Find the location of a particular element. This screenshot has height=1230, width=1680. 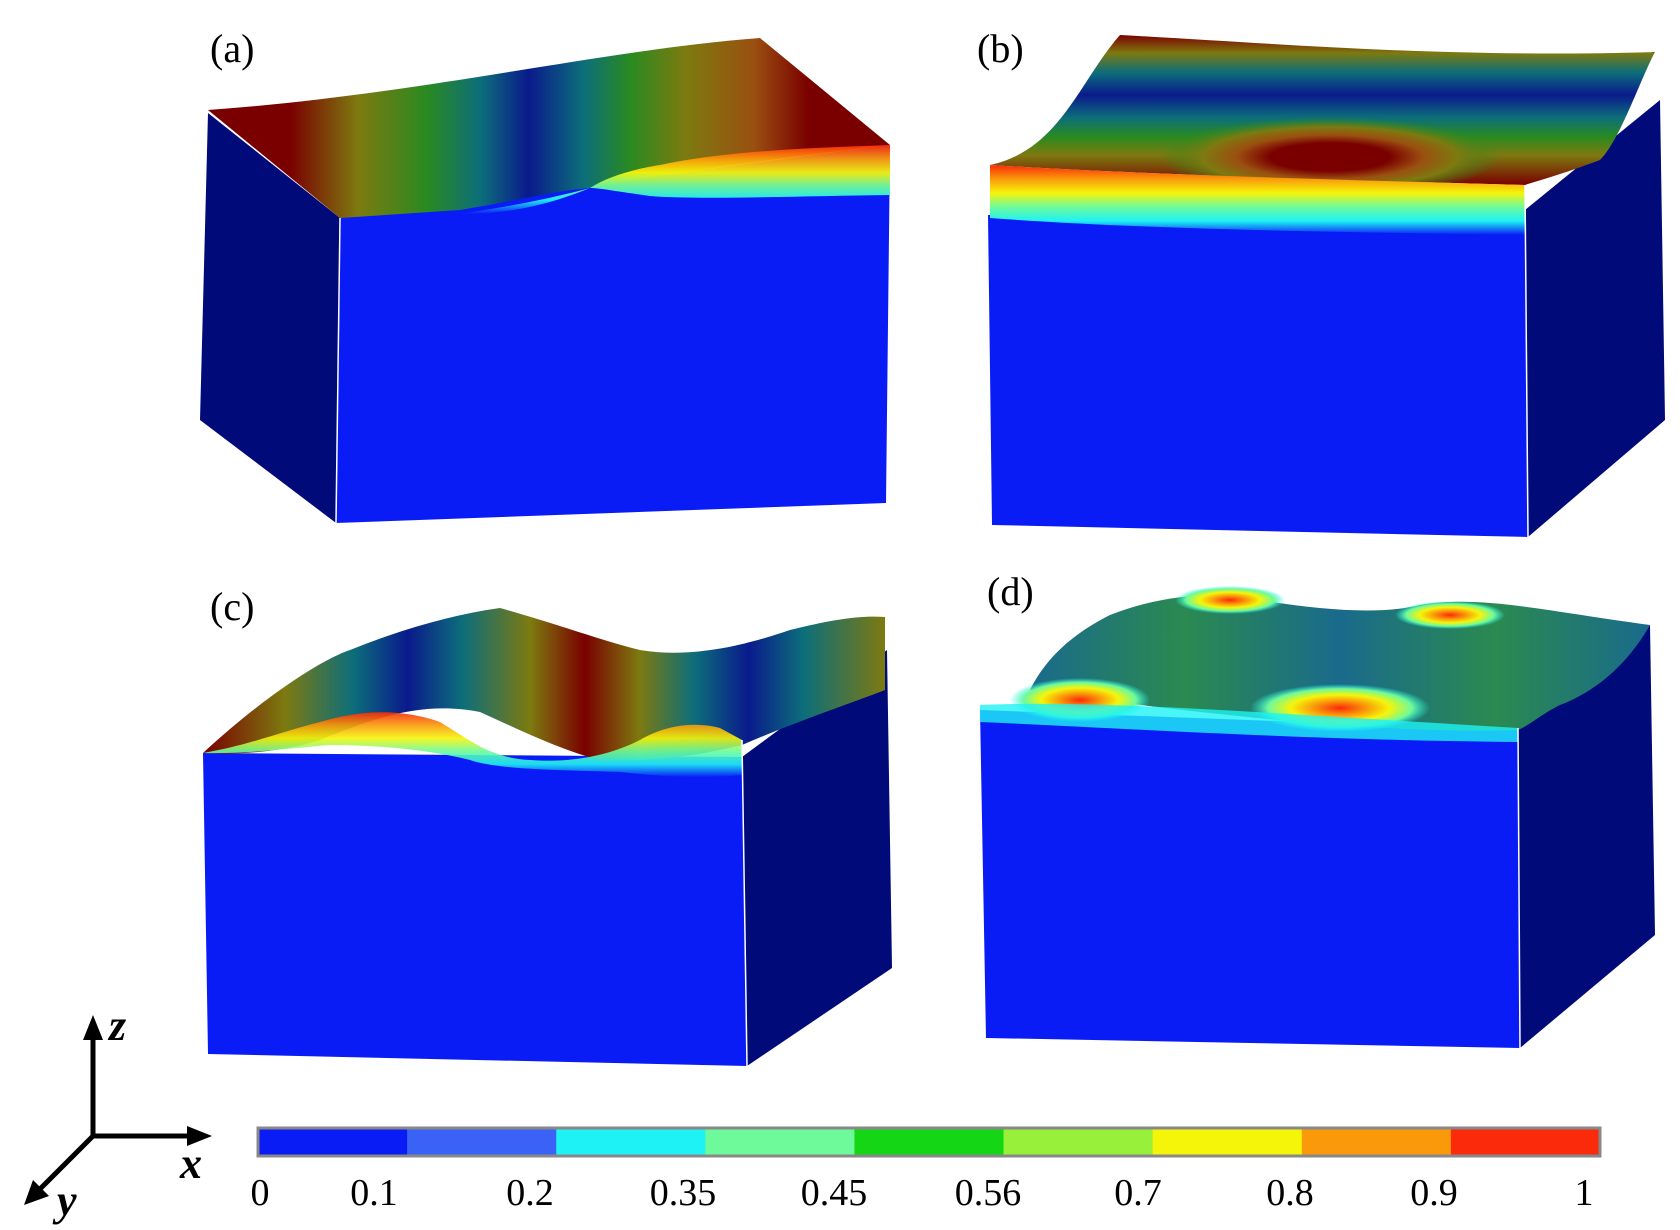

panel-a-side-face is located at coordinates (270, 318).